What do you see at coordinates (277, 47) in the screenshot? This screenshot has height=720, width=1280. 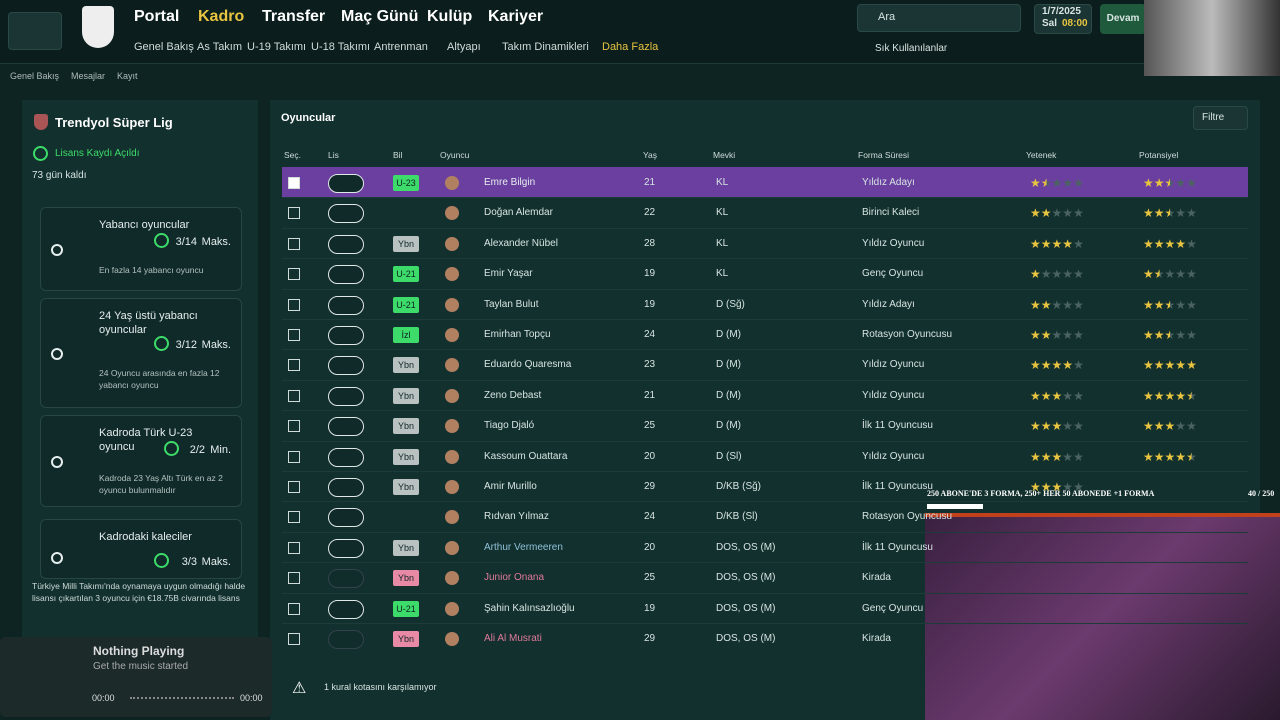 I see `sub-menu-item: U-19 Takımı` at bounding box center [277, 47].